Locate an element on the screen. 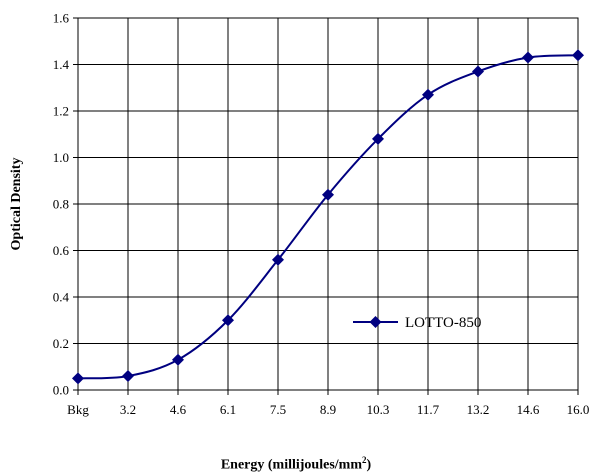  x-tick-label: 6.1 is located at coordinates (228, 409).